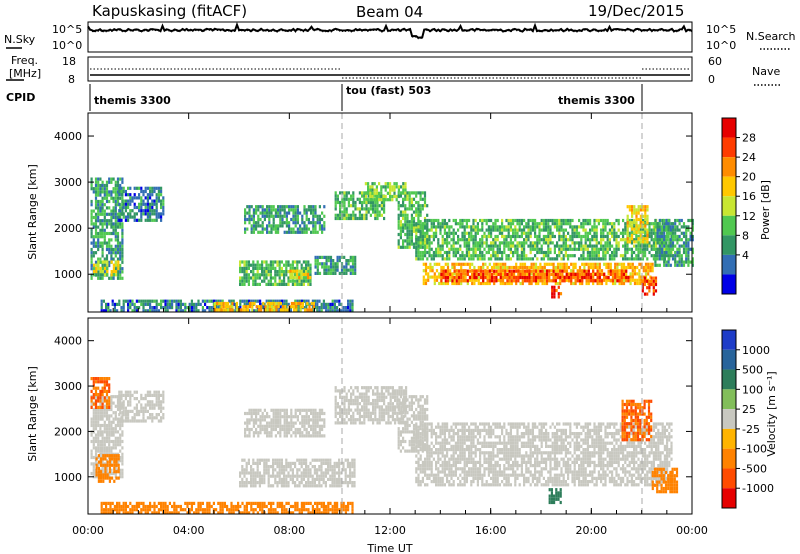  What do you see at coordinates (557, 292) in the screenshot?
I see `power-region` at bounding box center [557, 292].